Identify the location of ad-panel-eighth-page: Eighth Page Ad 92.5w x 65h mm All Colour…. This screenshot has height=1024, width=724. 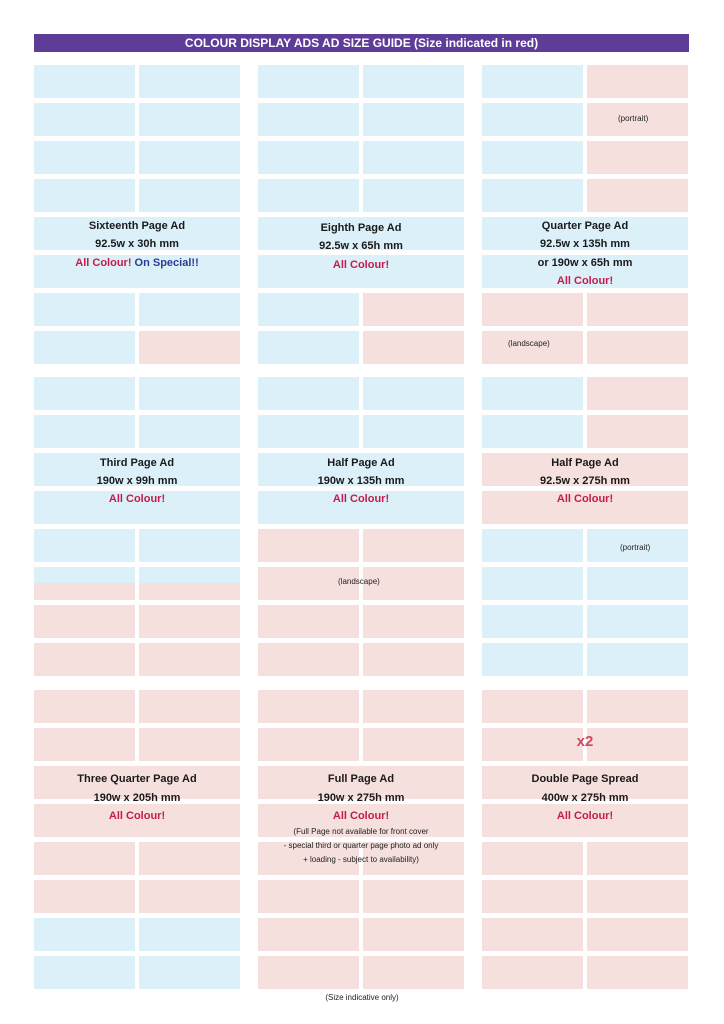
(361, 215).